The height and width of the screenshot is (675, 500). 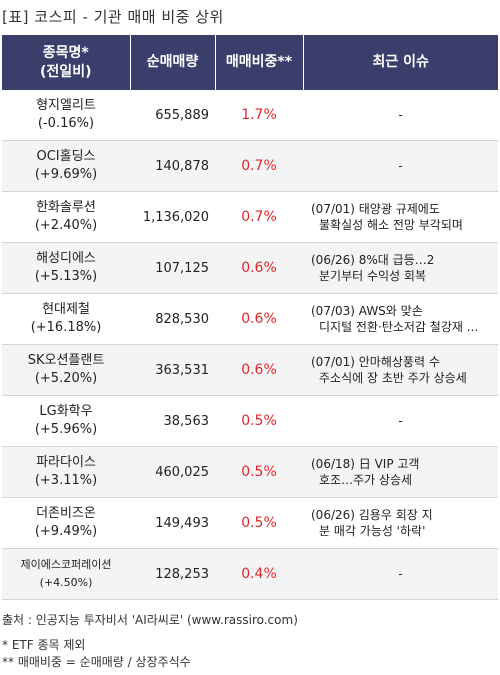 I want to click on stock-name-cell: 제이에스코퍼레이션 (+4.50%), so click(x=66, y=574).